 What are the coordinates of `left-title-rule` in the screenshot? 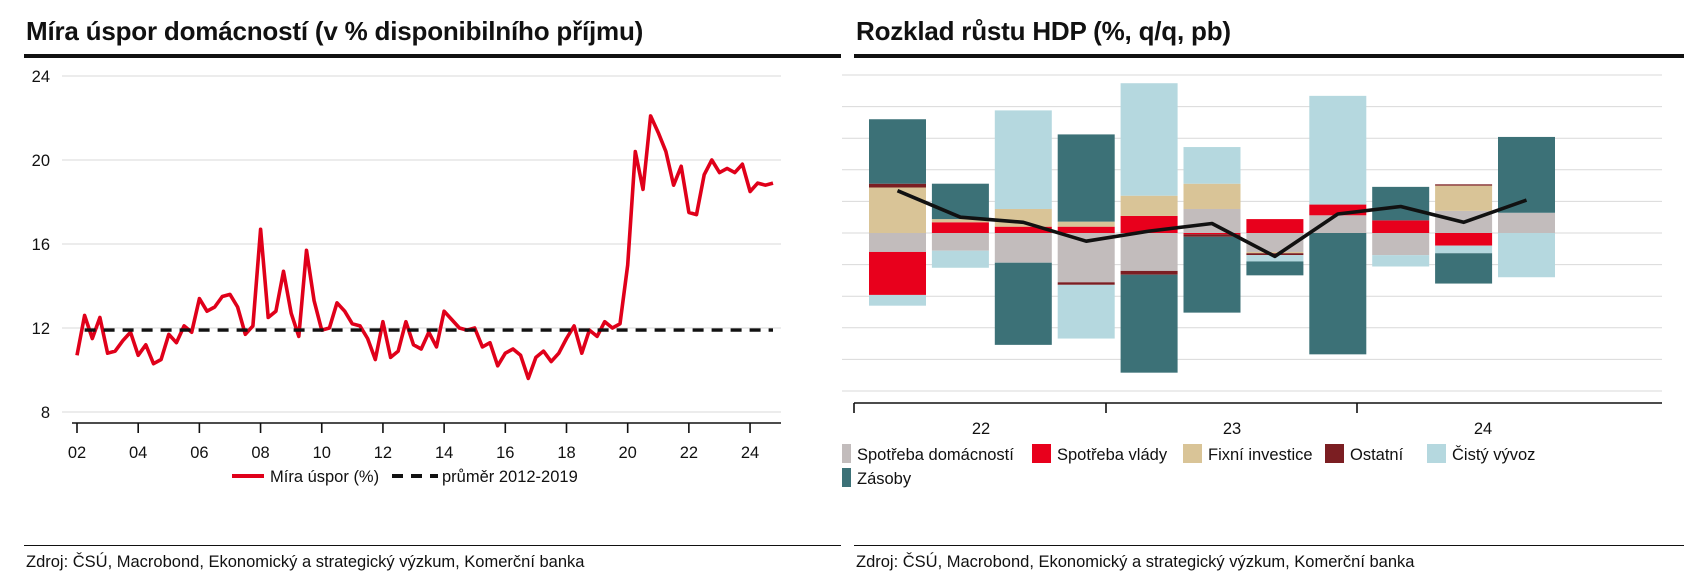 It's located at (432, 56).